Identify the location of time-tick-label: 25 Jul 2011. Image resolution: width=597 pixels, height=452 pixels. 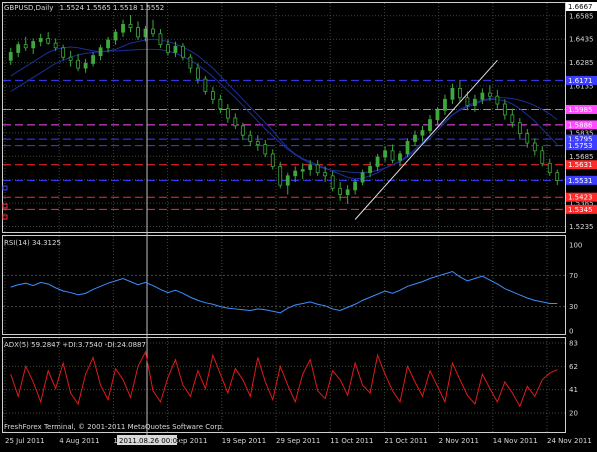
(25, 441).